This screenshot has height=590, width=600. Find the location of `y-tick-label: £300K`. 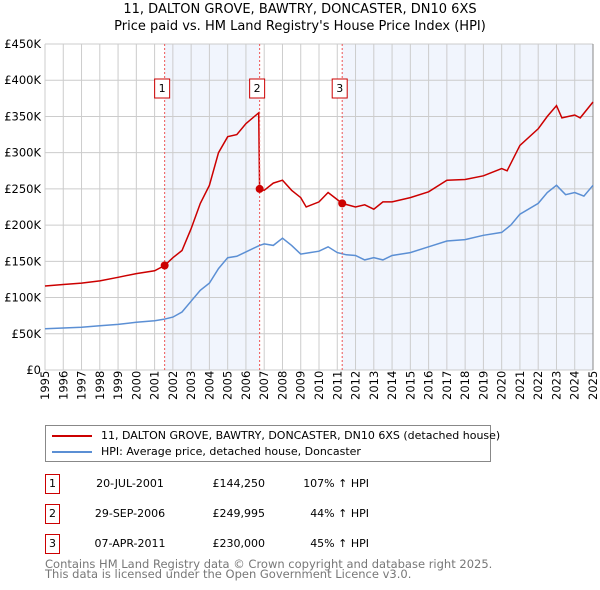

y-tick-label: £300K is located at coordinates (22, 153).